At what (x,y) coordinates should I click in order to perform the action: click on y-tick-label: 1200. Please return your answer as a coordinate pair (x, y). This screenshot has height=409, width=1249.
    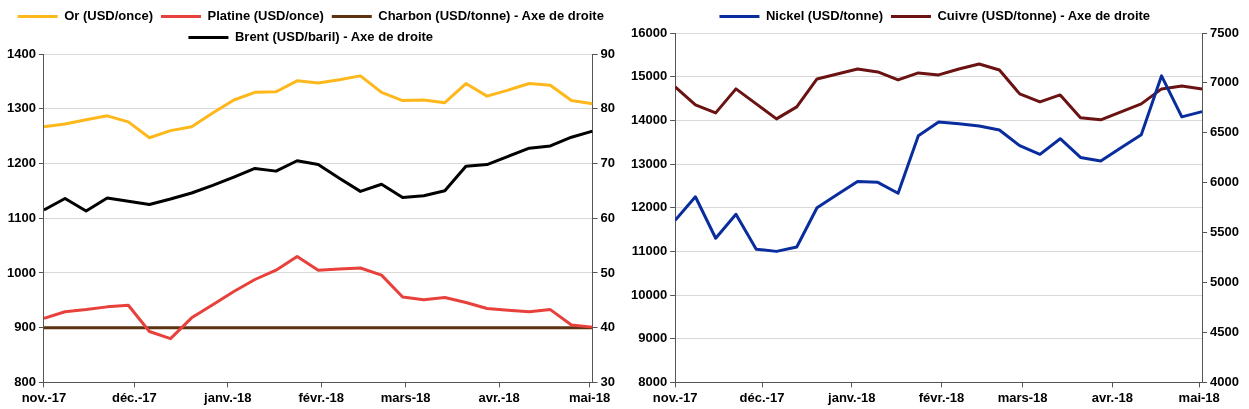
    Looking at the image, I should click on (21, 163).